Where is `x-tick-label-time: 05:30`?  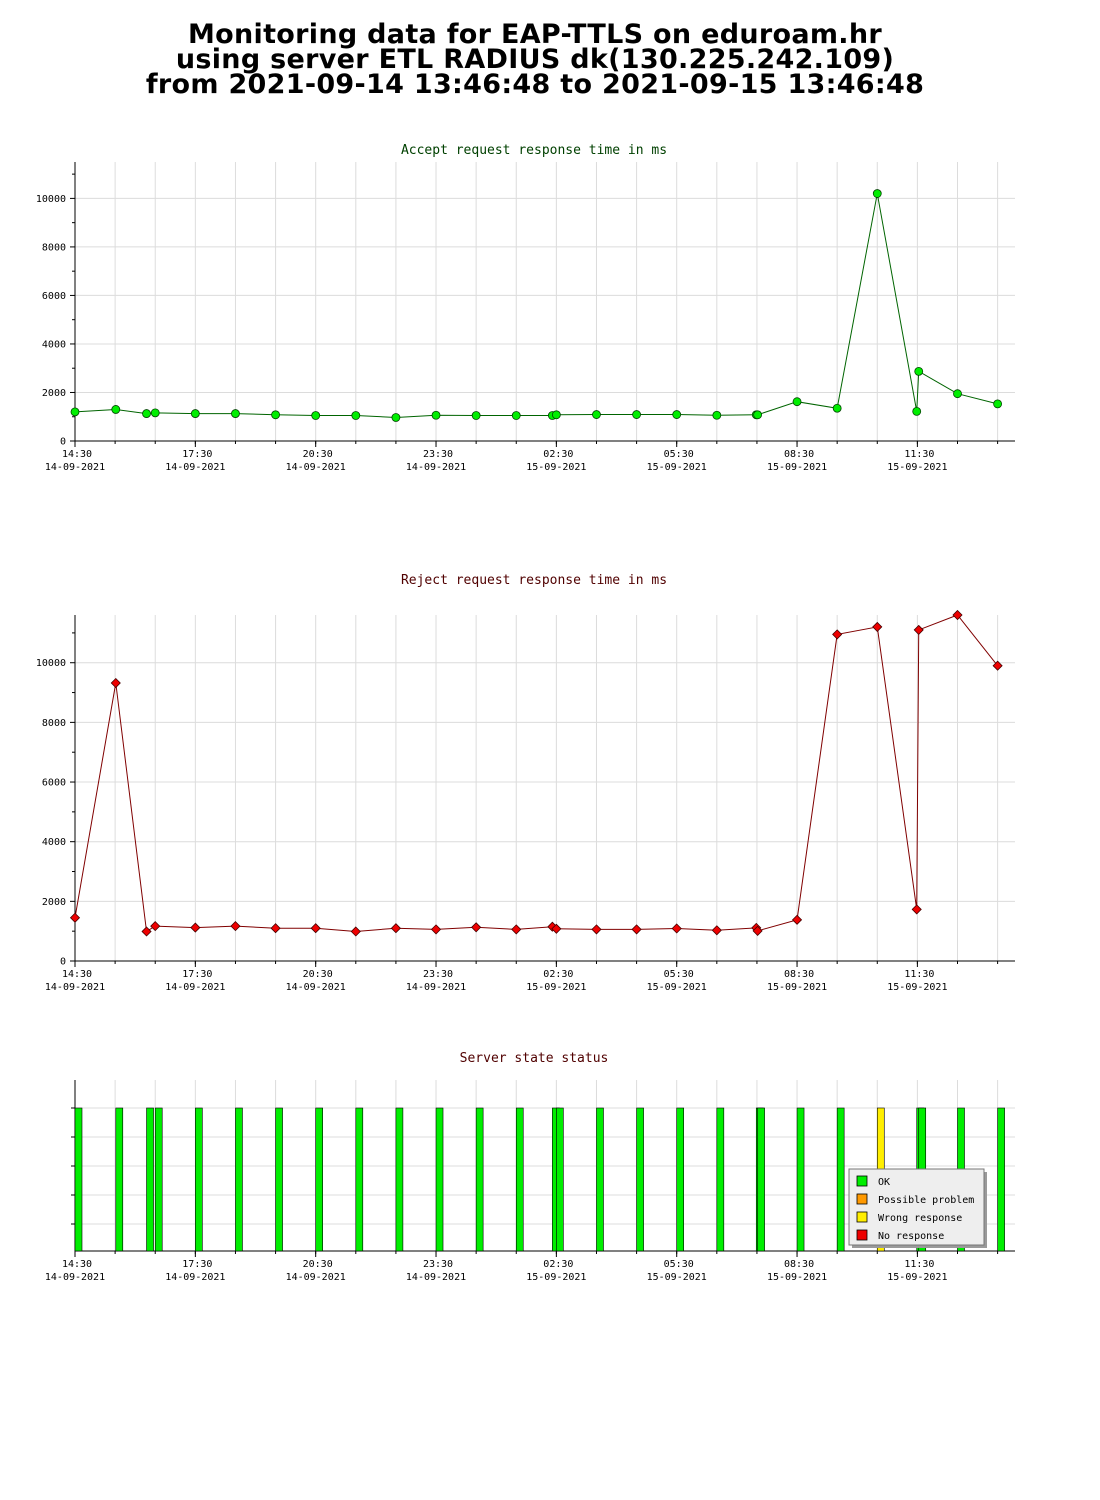
x-tick-label-time: 05:30 is located at coordinates (679, 454).